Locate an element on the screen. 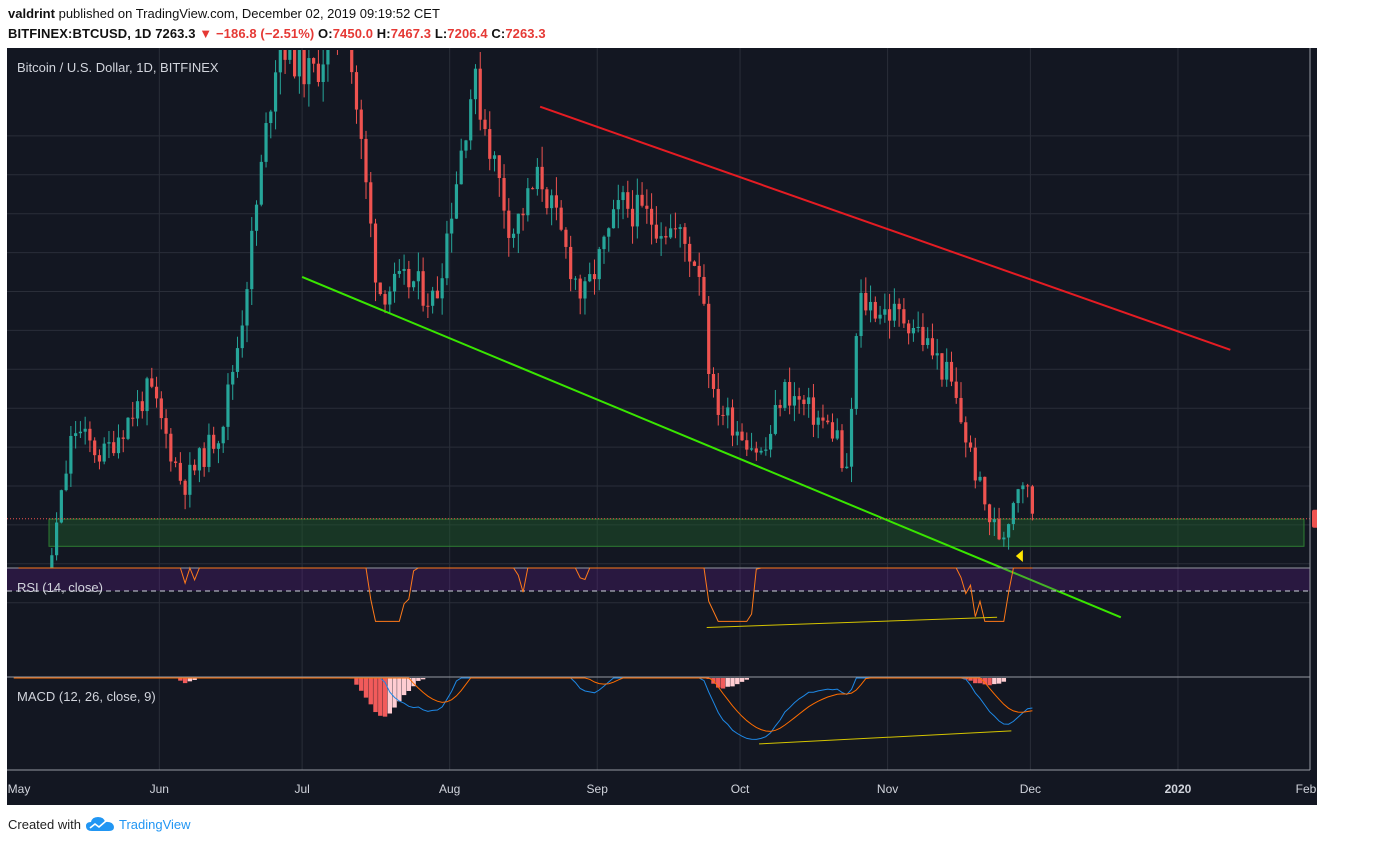 This screenshot has width=1390, height=843. rsi-divergence-line is located at coordinates (852, 622).